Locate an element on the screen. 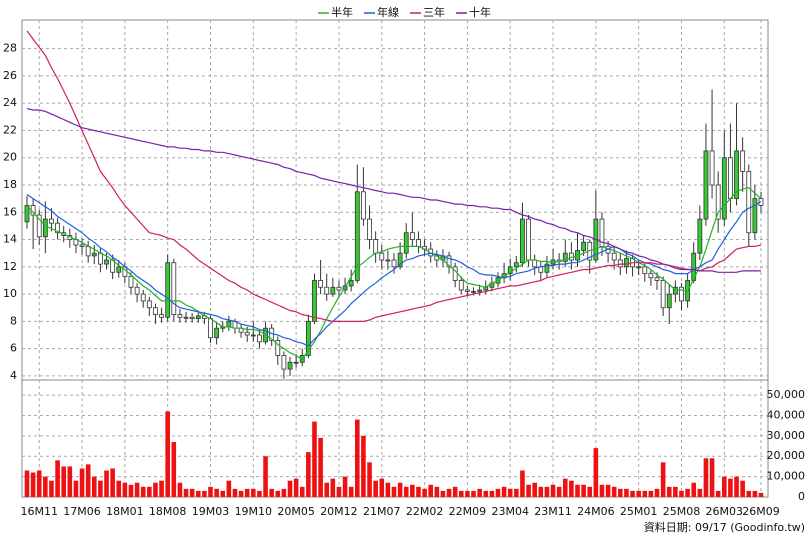  y-tick-label: 24 is located at coordinates (10, 102).